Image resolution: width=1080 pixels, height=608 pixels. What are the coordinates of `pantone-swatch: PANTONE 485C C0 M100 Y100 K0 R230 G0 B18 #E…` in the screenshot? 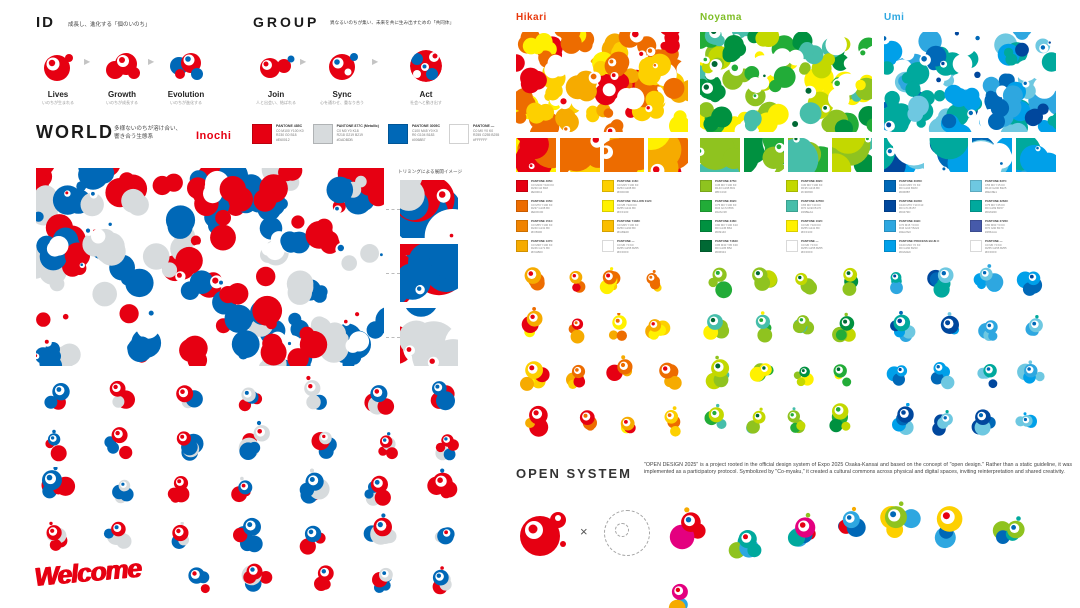 It's located at (559, 189).